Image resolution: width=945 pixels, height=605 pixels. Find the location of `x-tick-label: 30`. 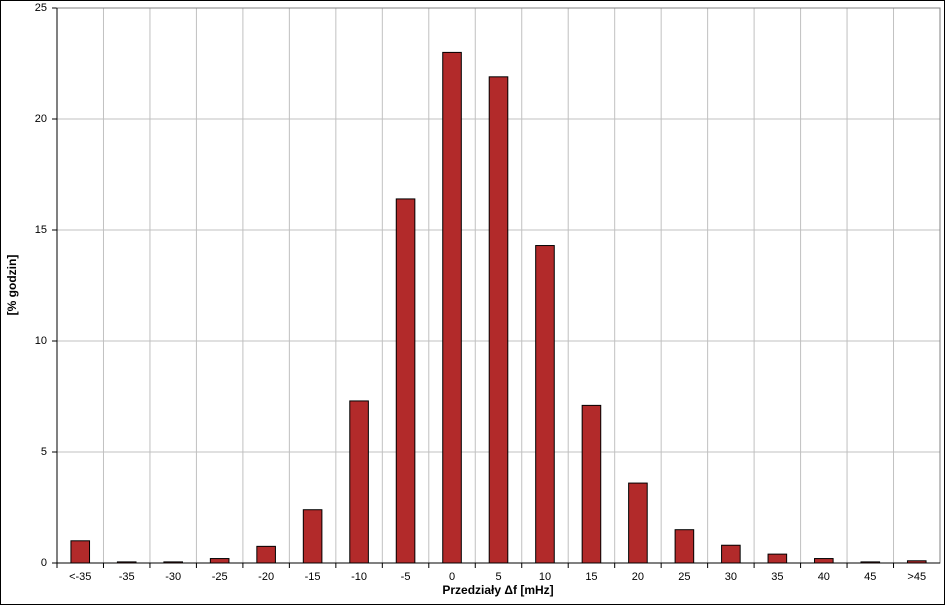

x-tick-label: 30 is located at coordinates (731, 577).